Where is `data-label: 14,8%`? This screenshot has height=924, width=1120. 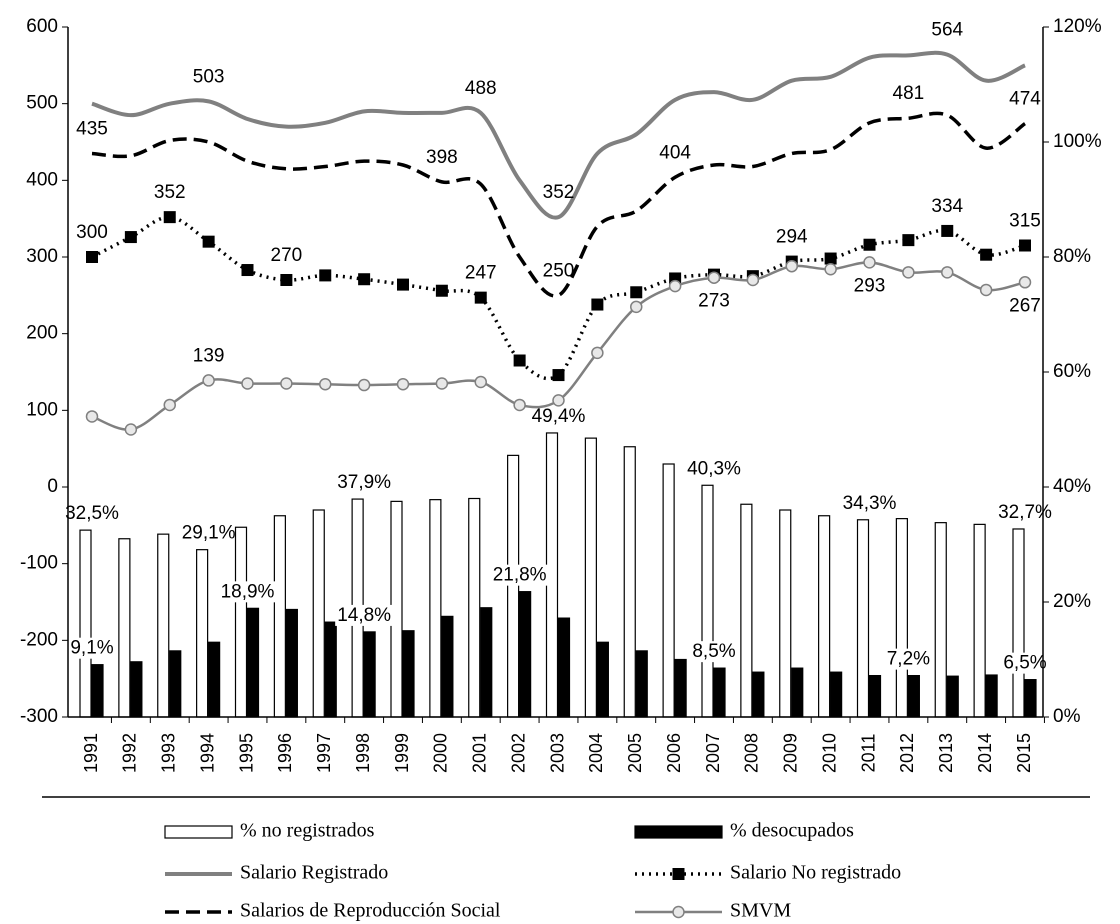
data-label: 14,8% is located at coordinates (364, 615).